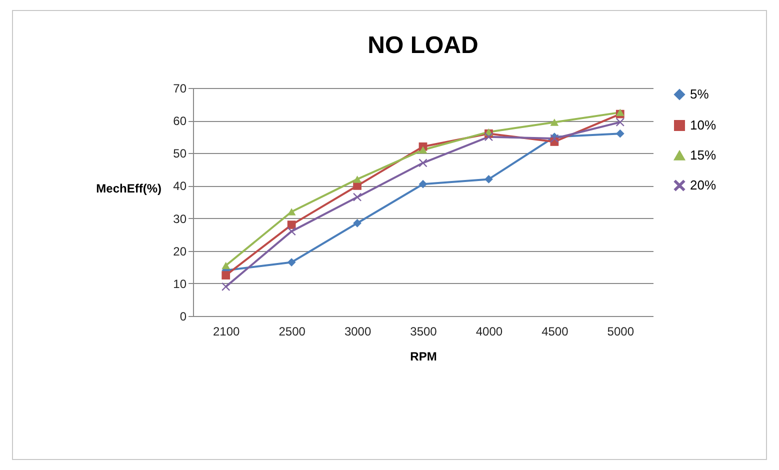 The height and width of the screenshot is (470, 779). I want to click on x-axis-title: RPM, so click(423, 357).